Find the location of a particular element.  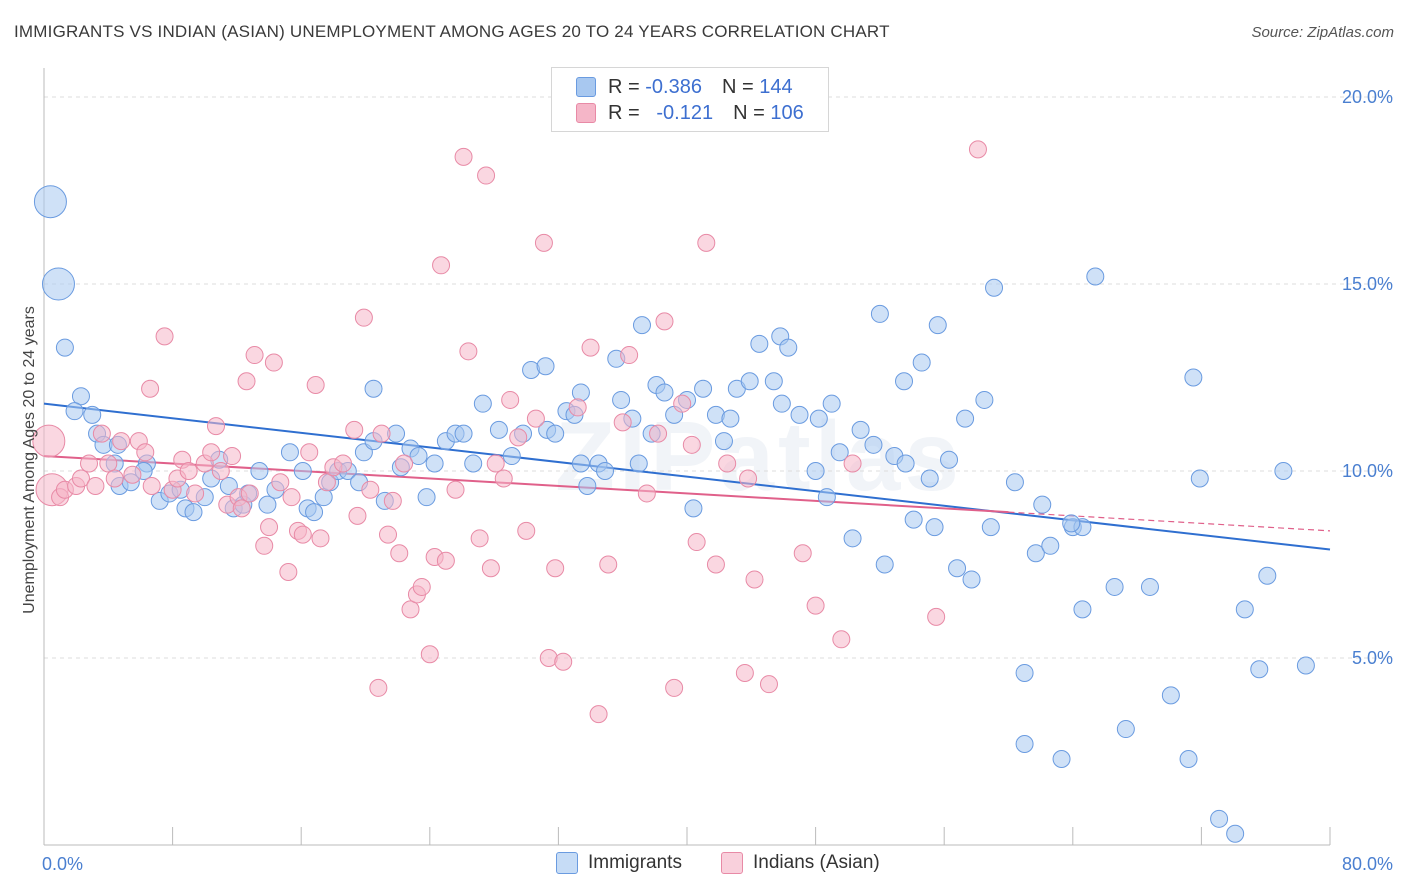

bottom-legend-immigrants: Immigrants is located at coordinates (619, 863).